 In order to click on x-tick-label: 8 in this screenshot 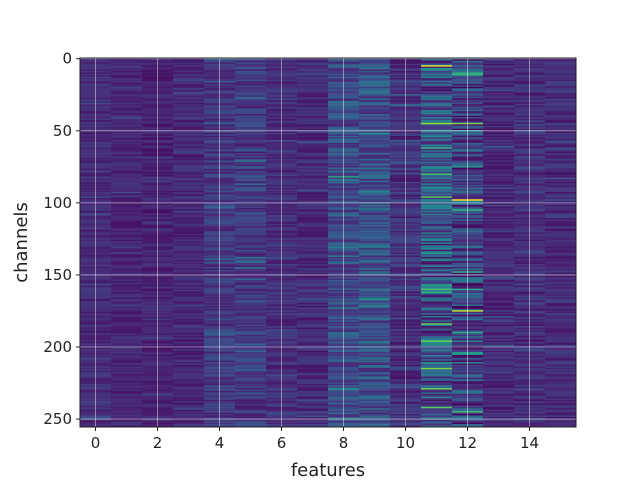, I will do `click(344, 443)`.